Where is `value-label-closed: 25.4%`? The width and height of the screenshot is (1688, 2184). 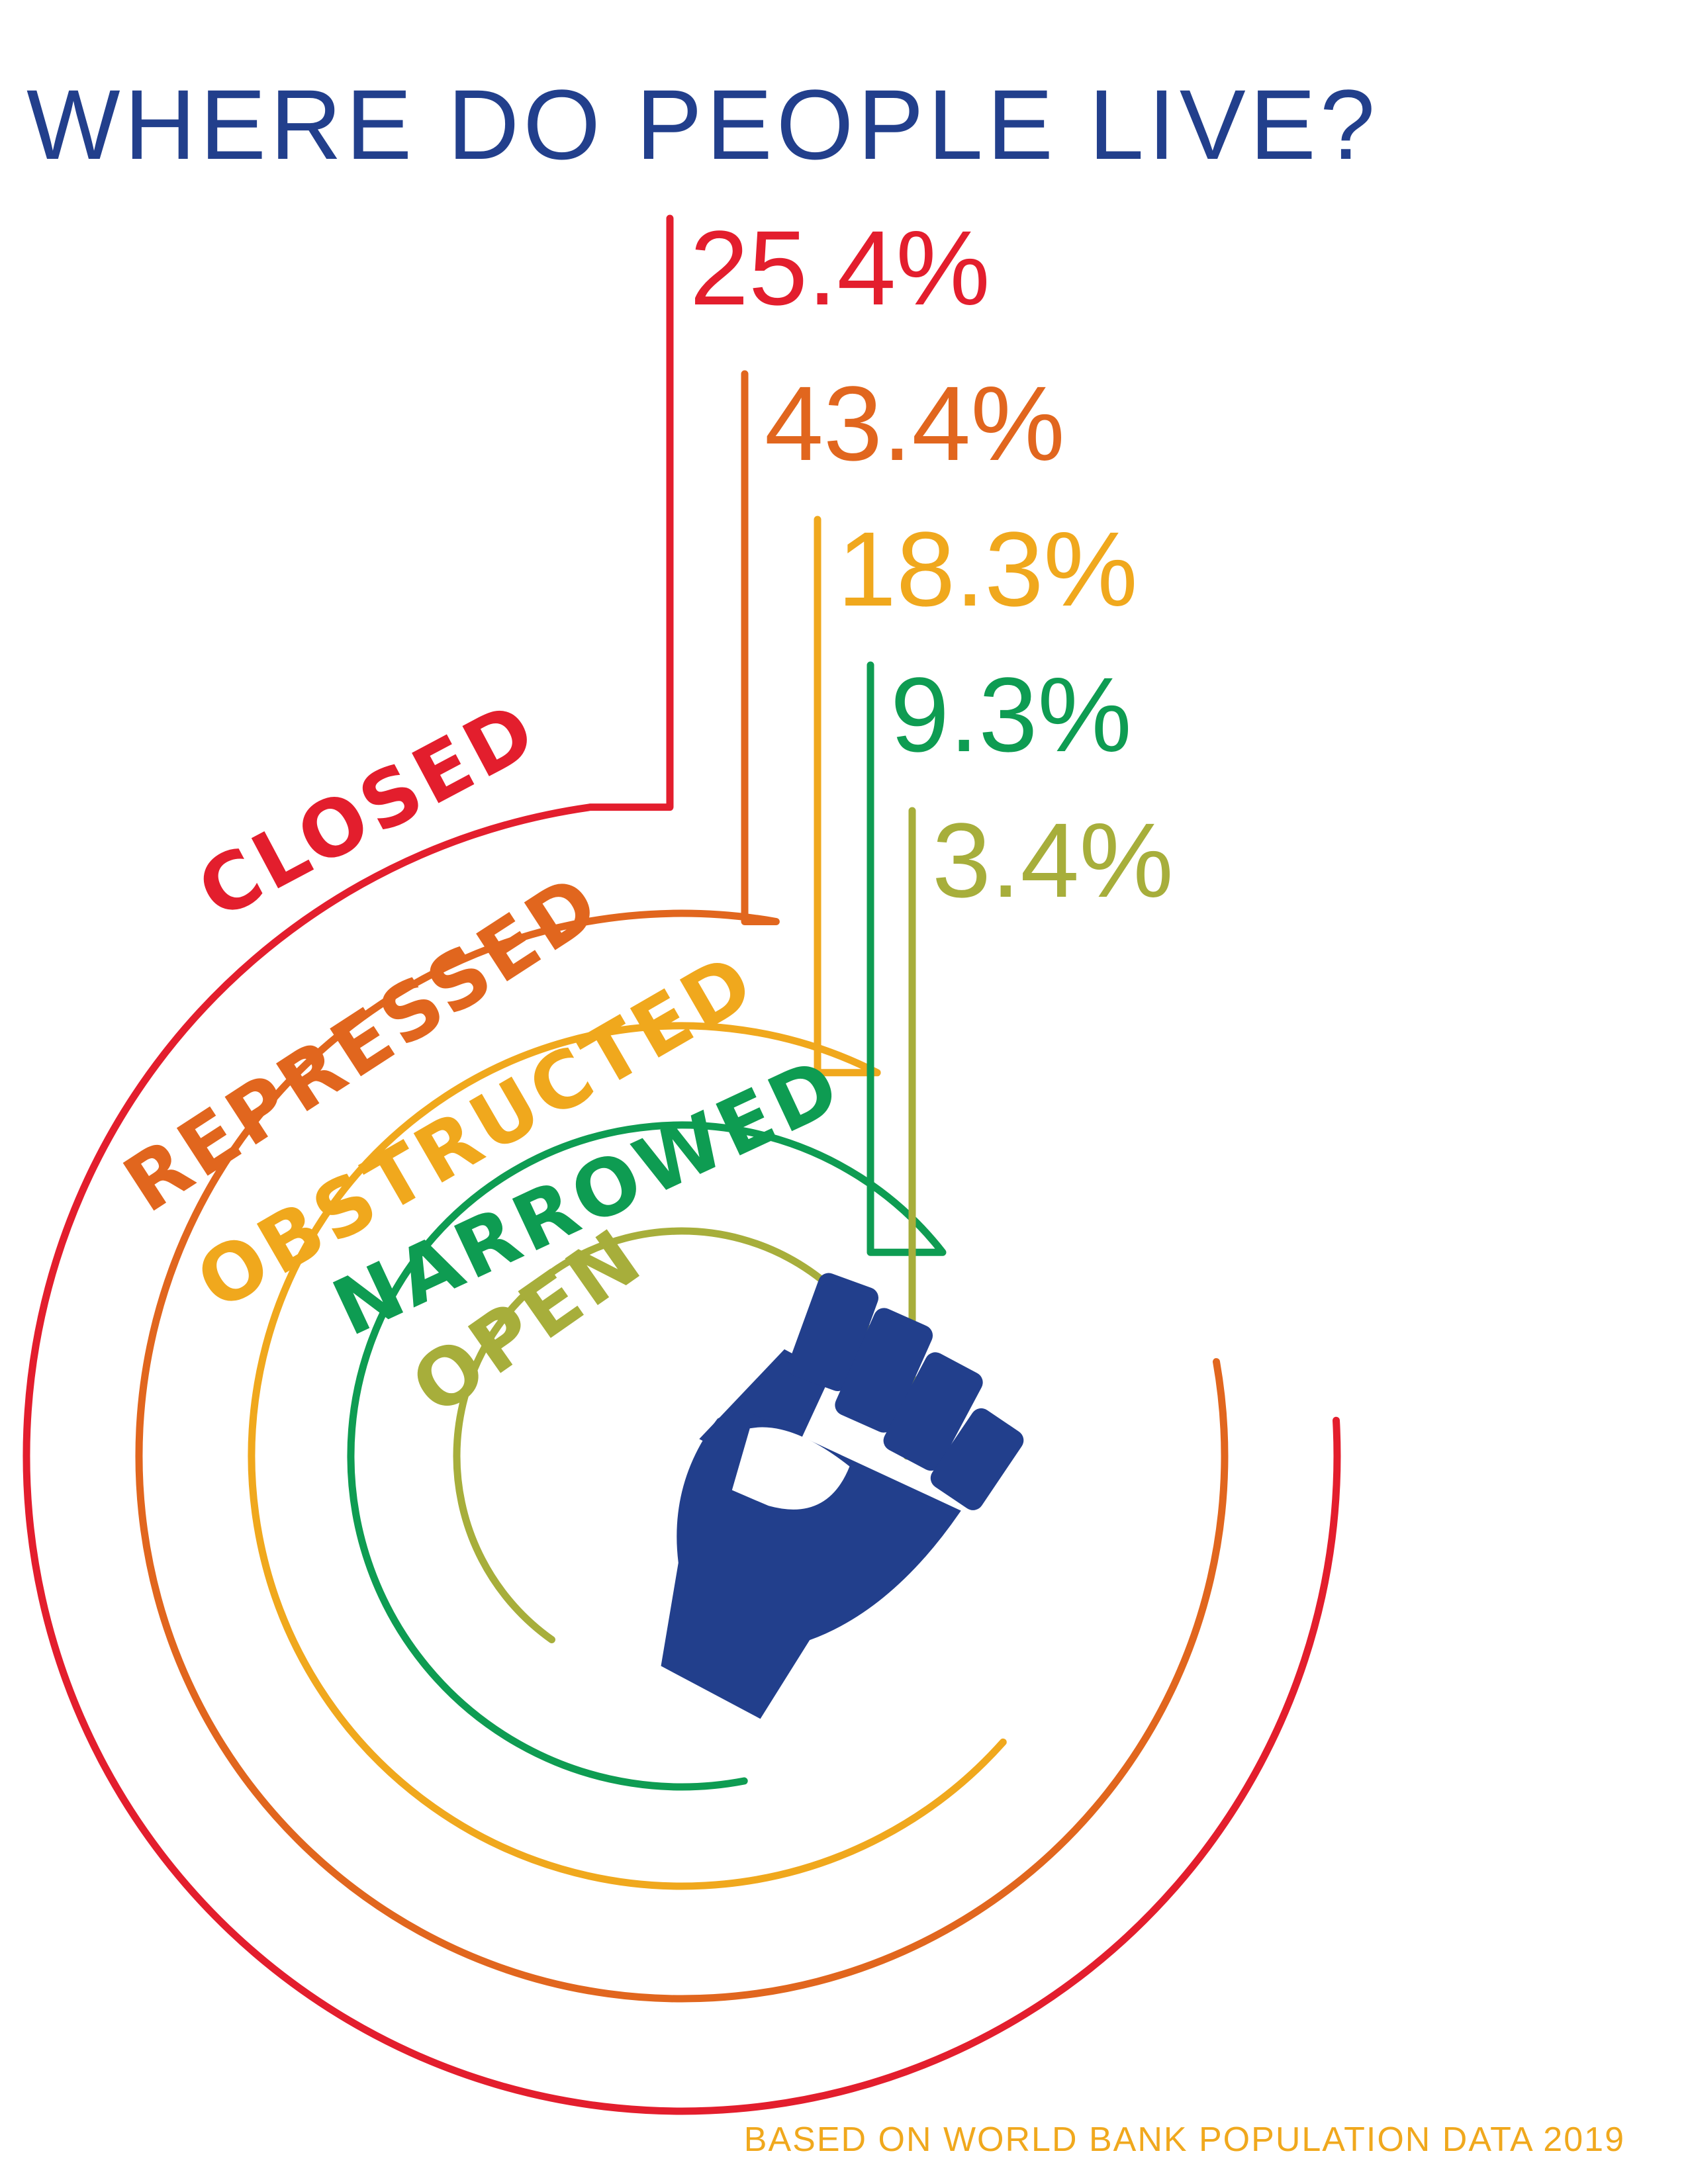 value-label-closed: 25.4% is located at coordinates (840, 267).